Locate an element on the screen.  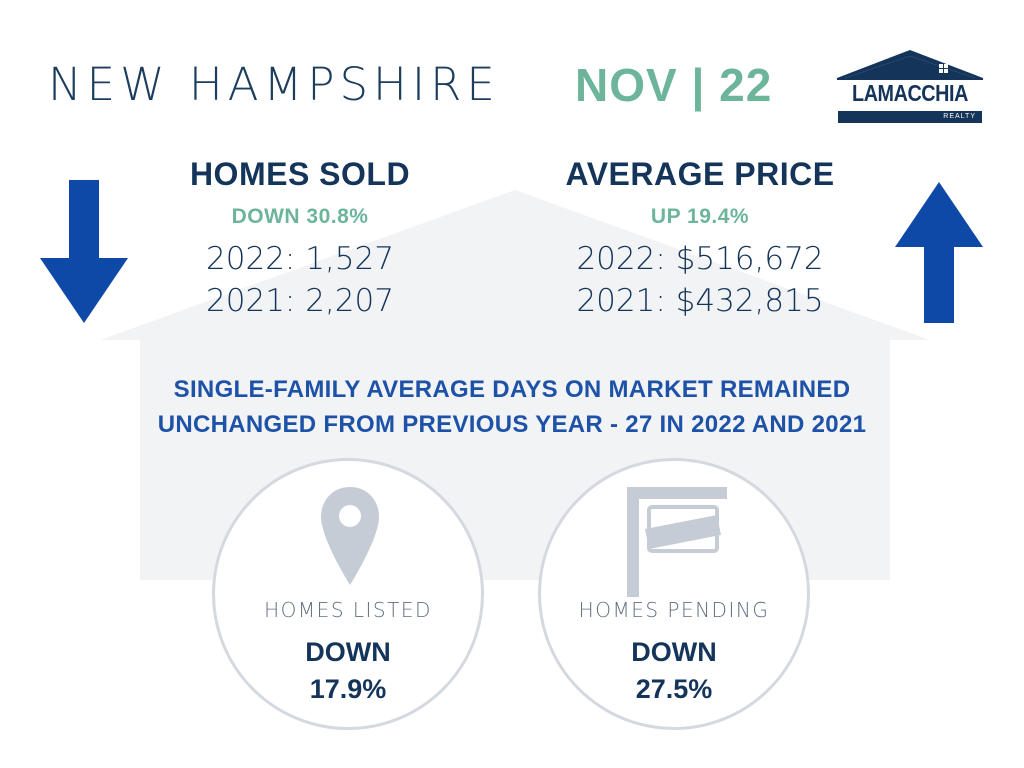
average-price-2021: 2021: $432,815 is located at coordinates (700, 301).